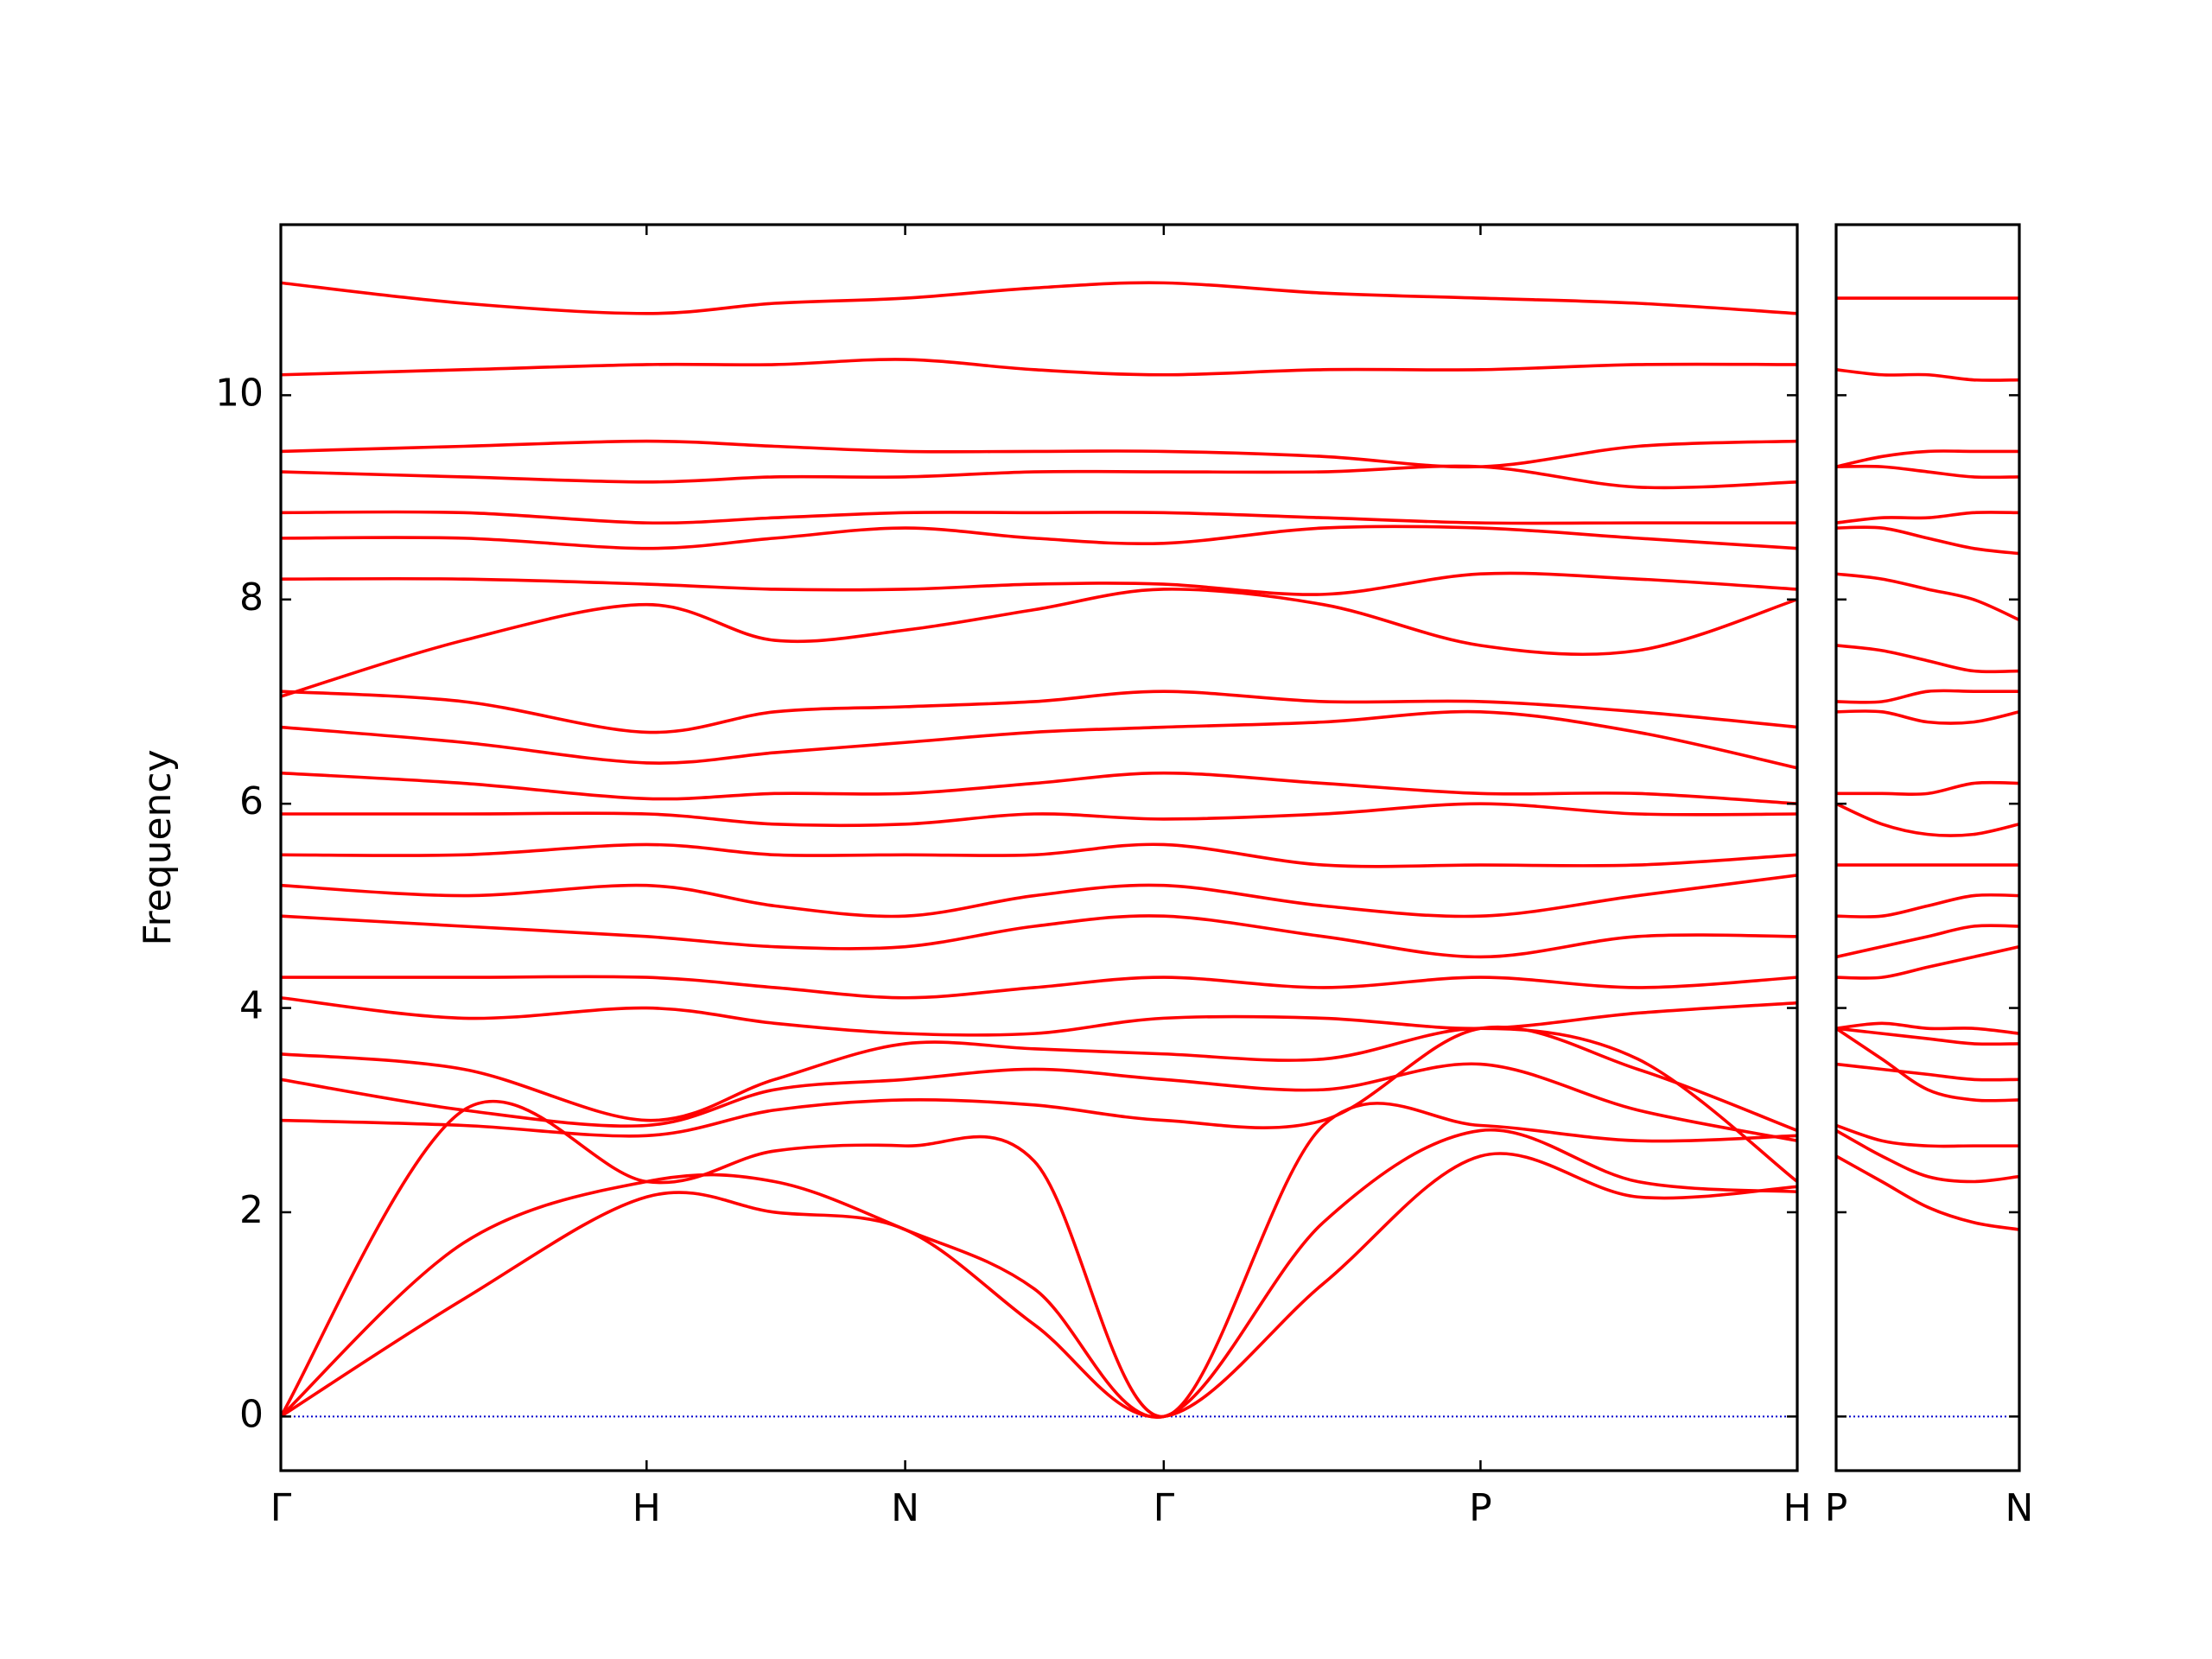 This screenshot has height=1659, width=2212. I want to click on y-tick-label: 0, so click(251, 1414).